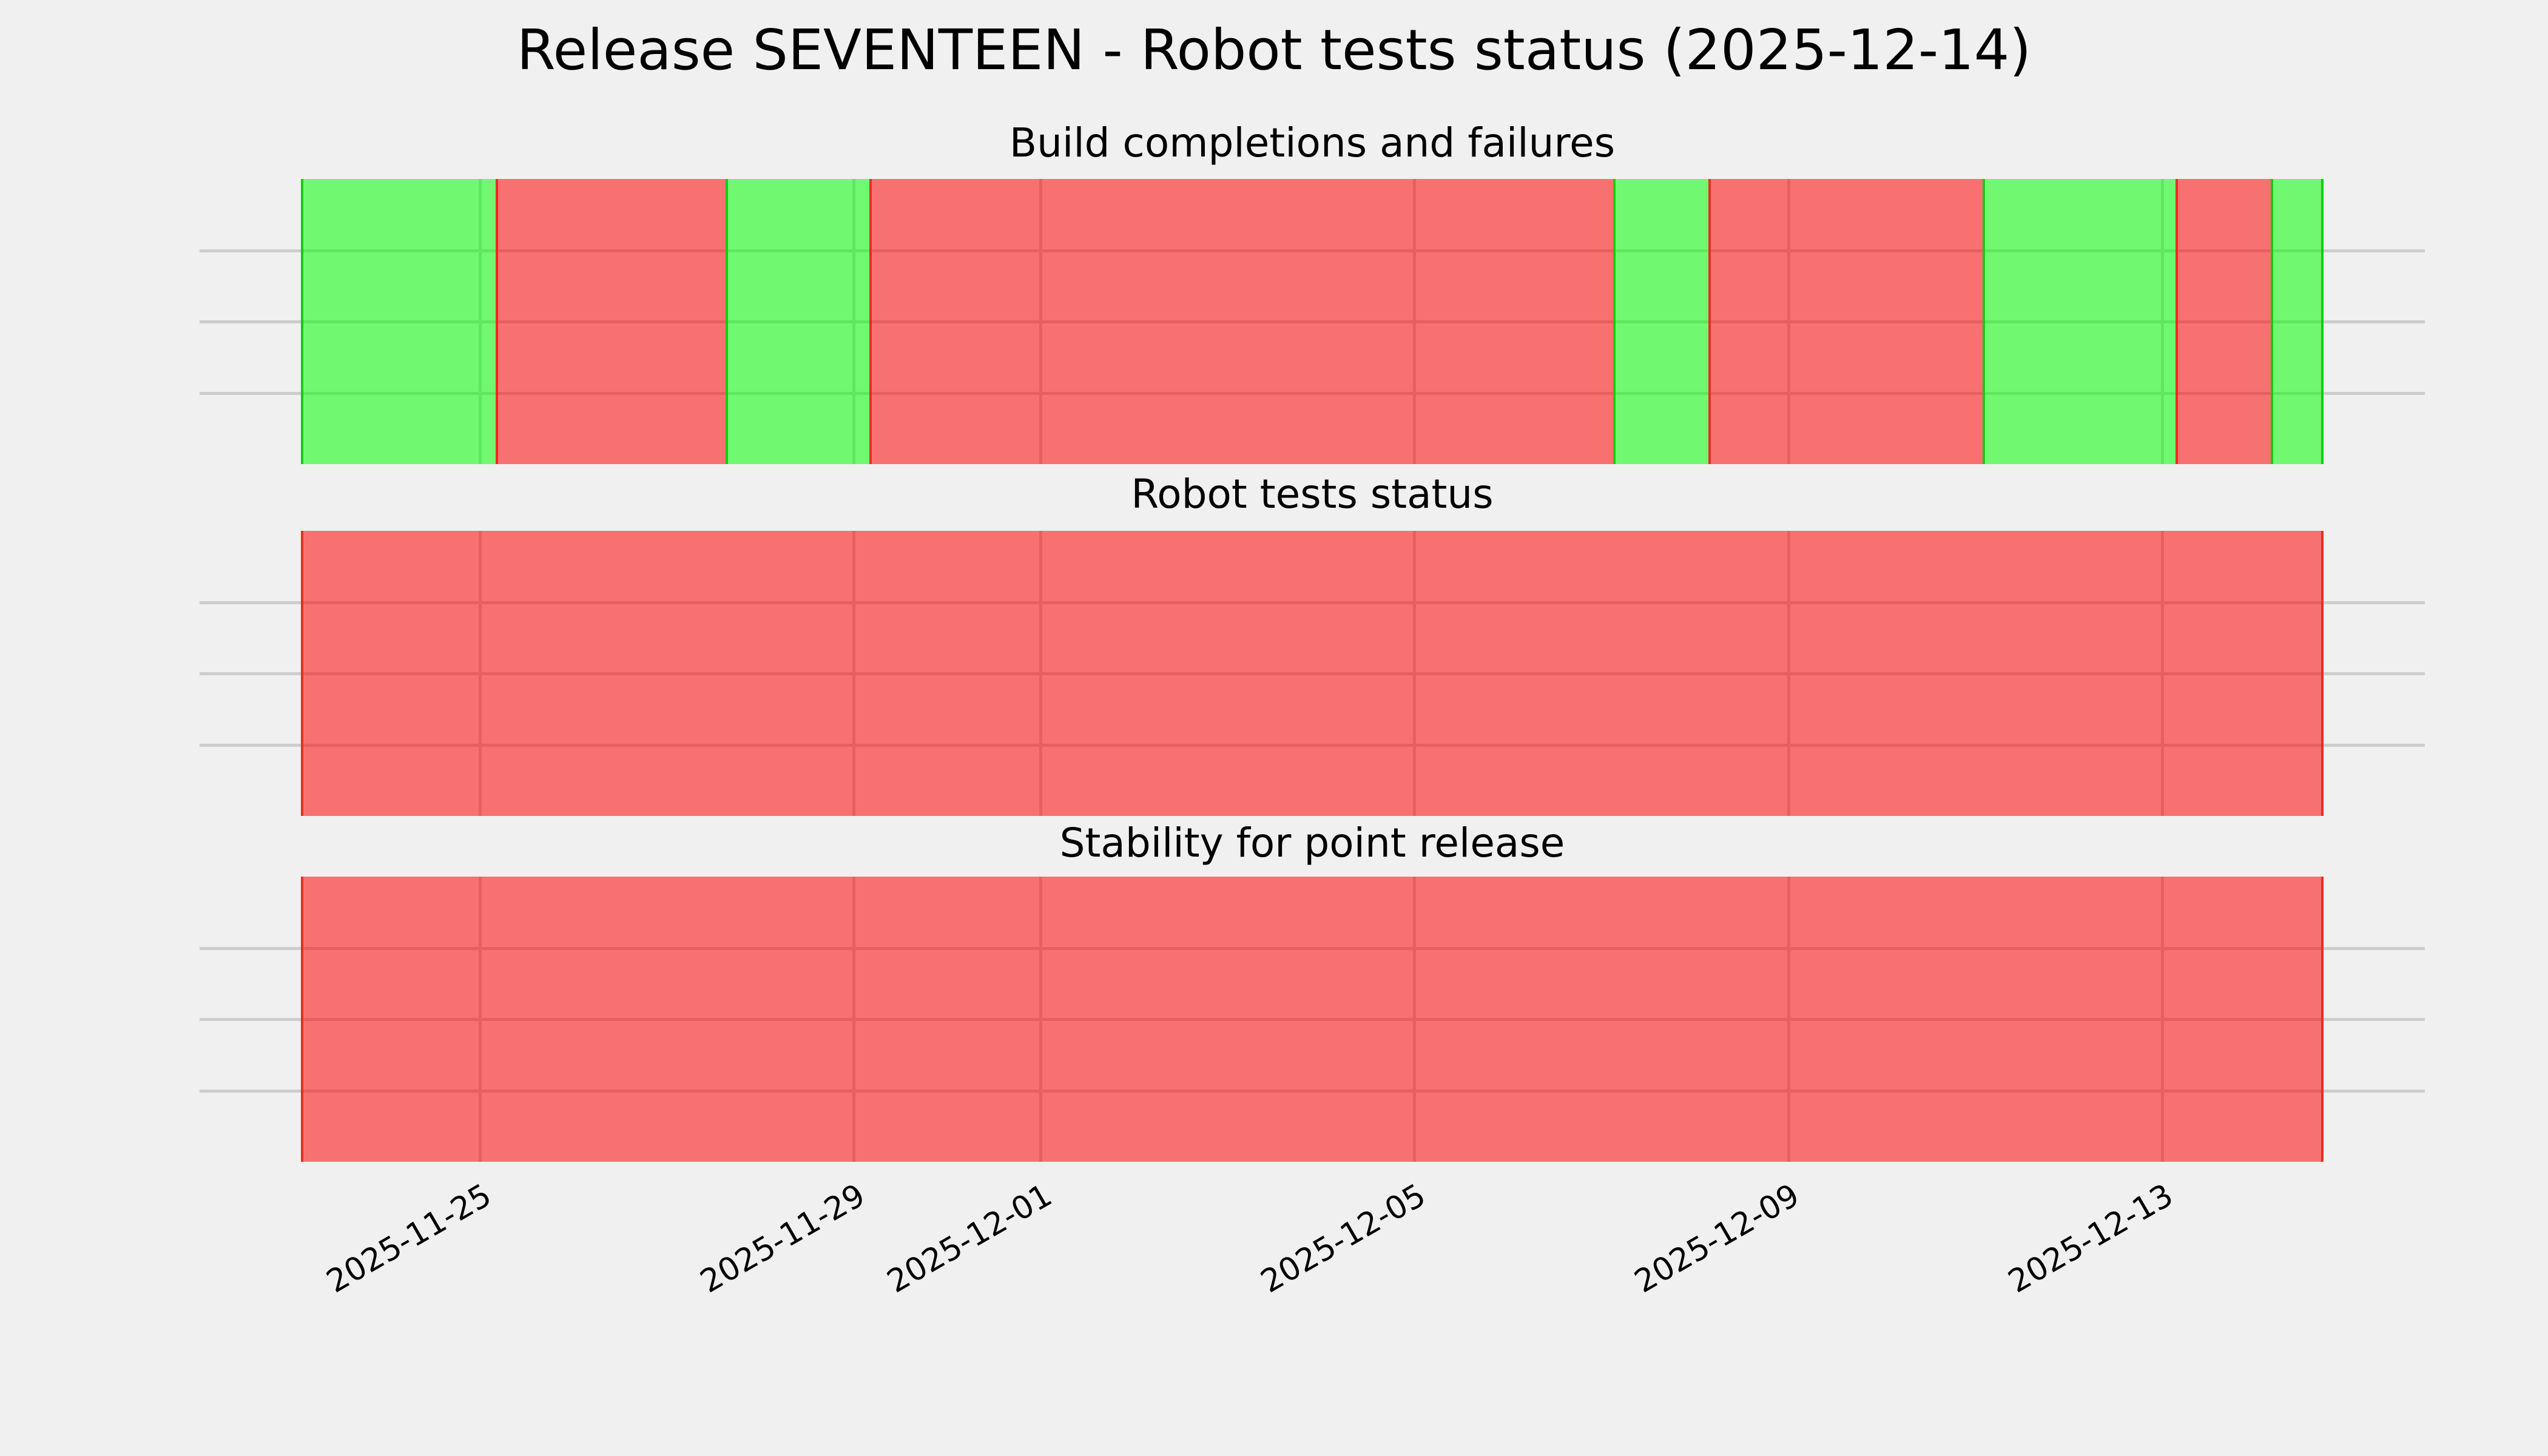 The height and width of the screenshot is (1456, 2548). I want to click on subplot-title-build-completions: Build completions and failures, so click(1312, 143).